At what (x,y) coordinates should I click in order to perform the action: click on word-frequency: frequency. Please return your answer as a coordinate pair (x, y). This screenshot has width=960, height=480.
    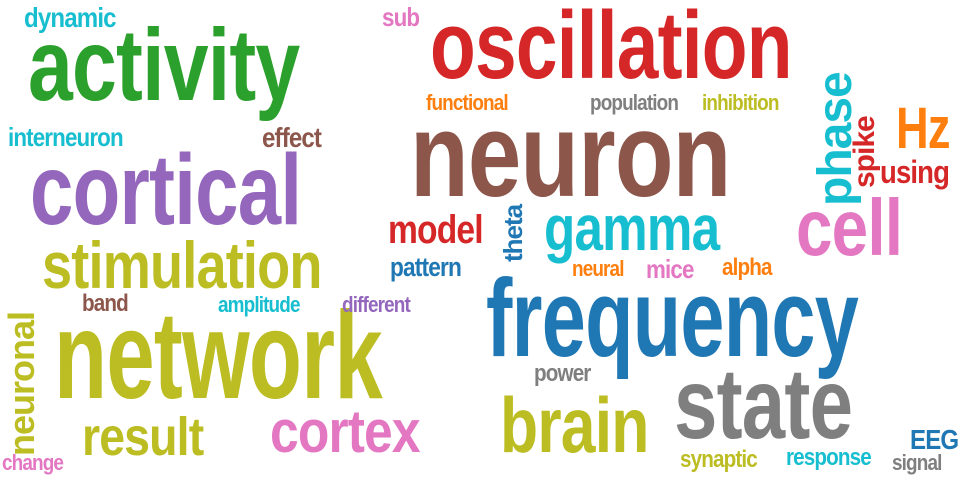
    Looking at the image, I should click on (672, 318).